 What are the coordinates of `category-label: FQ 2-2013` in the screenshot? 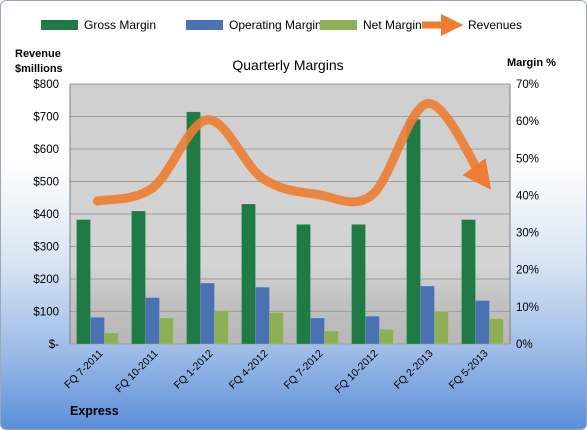 It's located at (414, 370).